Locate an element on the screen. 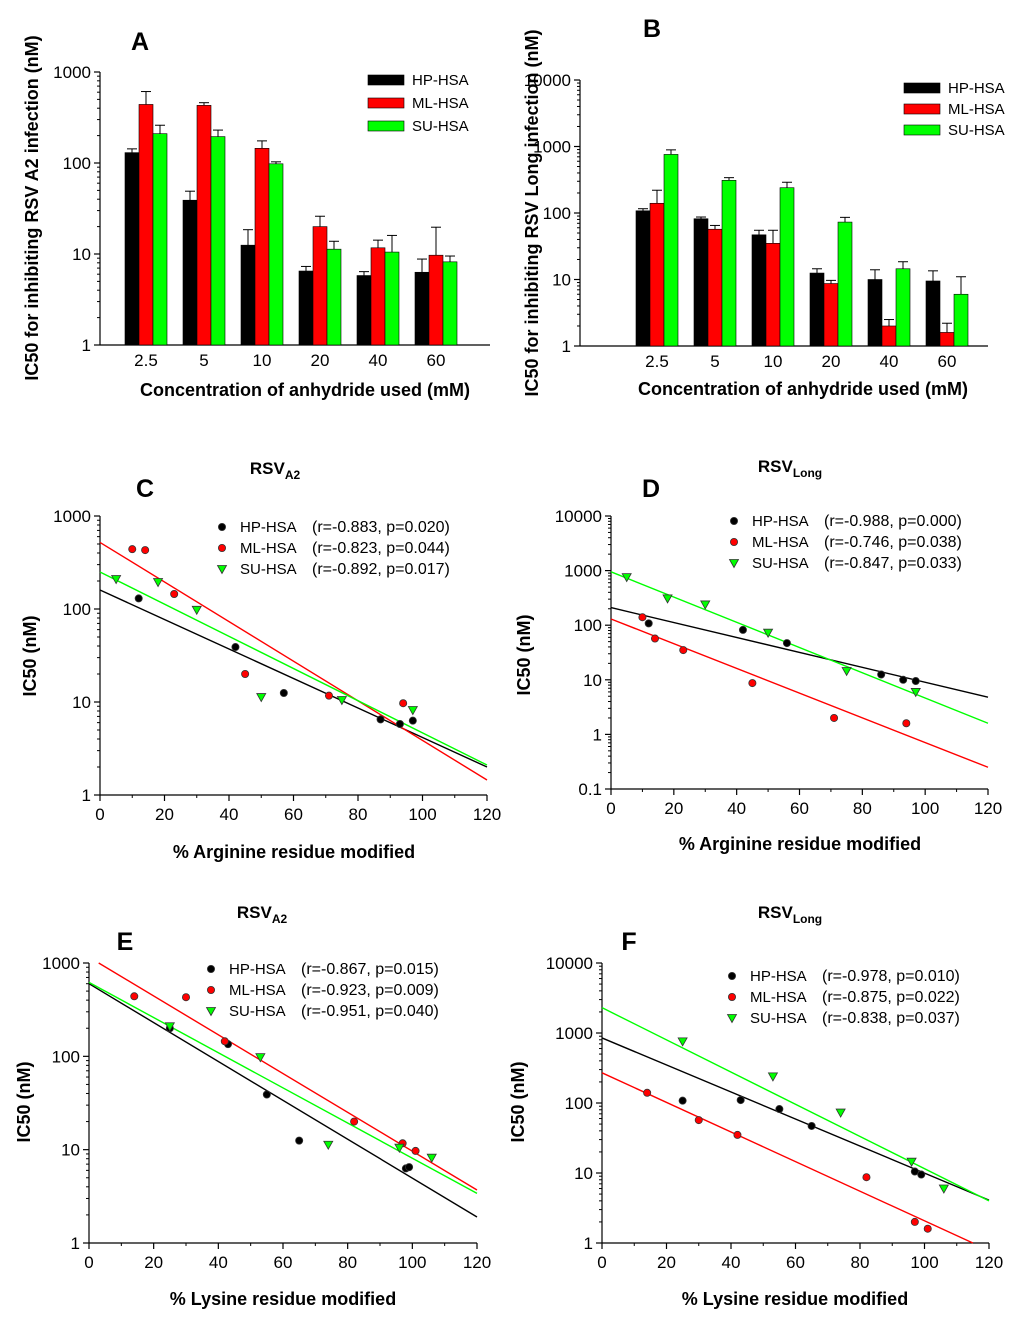  x-tick-label: 100 is located at coordinates (412, 1262).